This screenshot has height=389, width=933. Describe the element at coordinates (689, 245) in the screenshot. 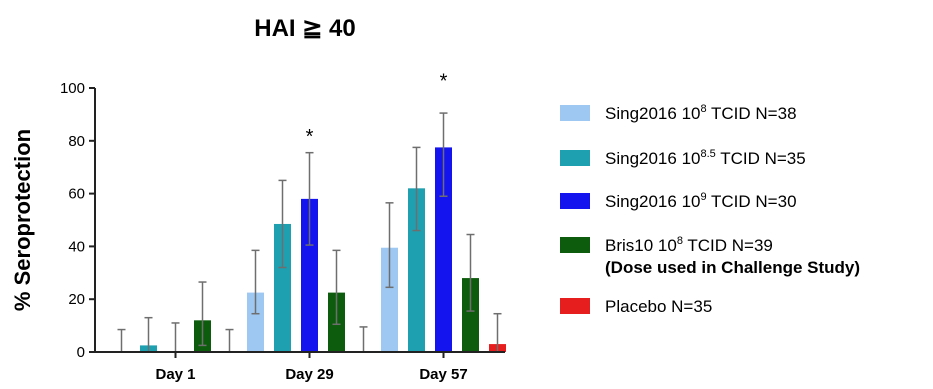

I see `legend-label-s4: Bris10 108 TCID N=39` at that location.